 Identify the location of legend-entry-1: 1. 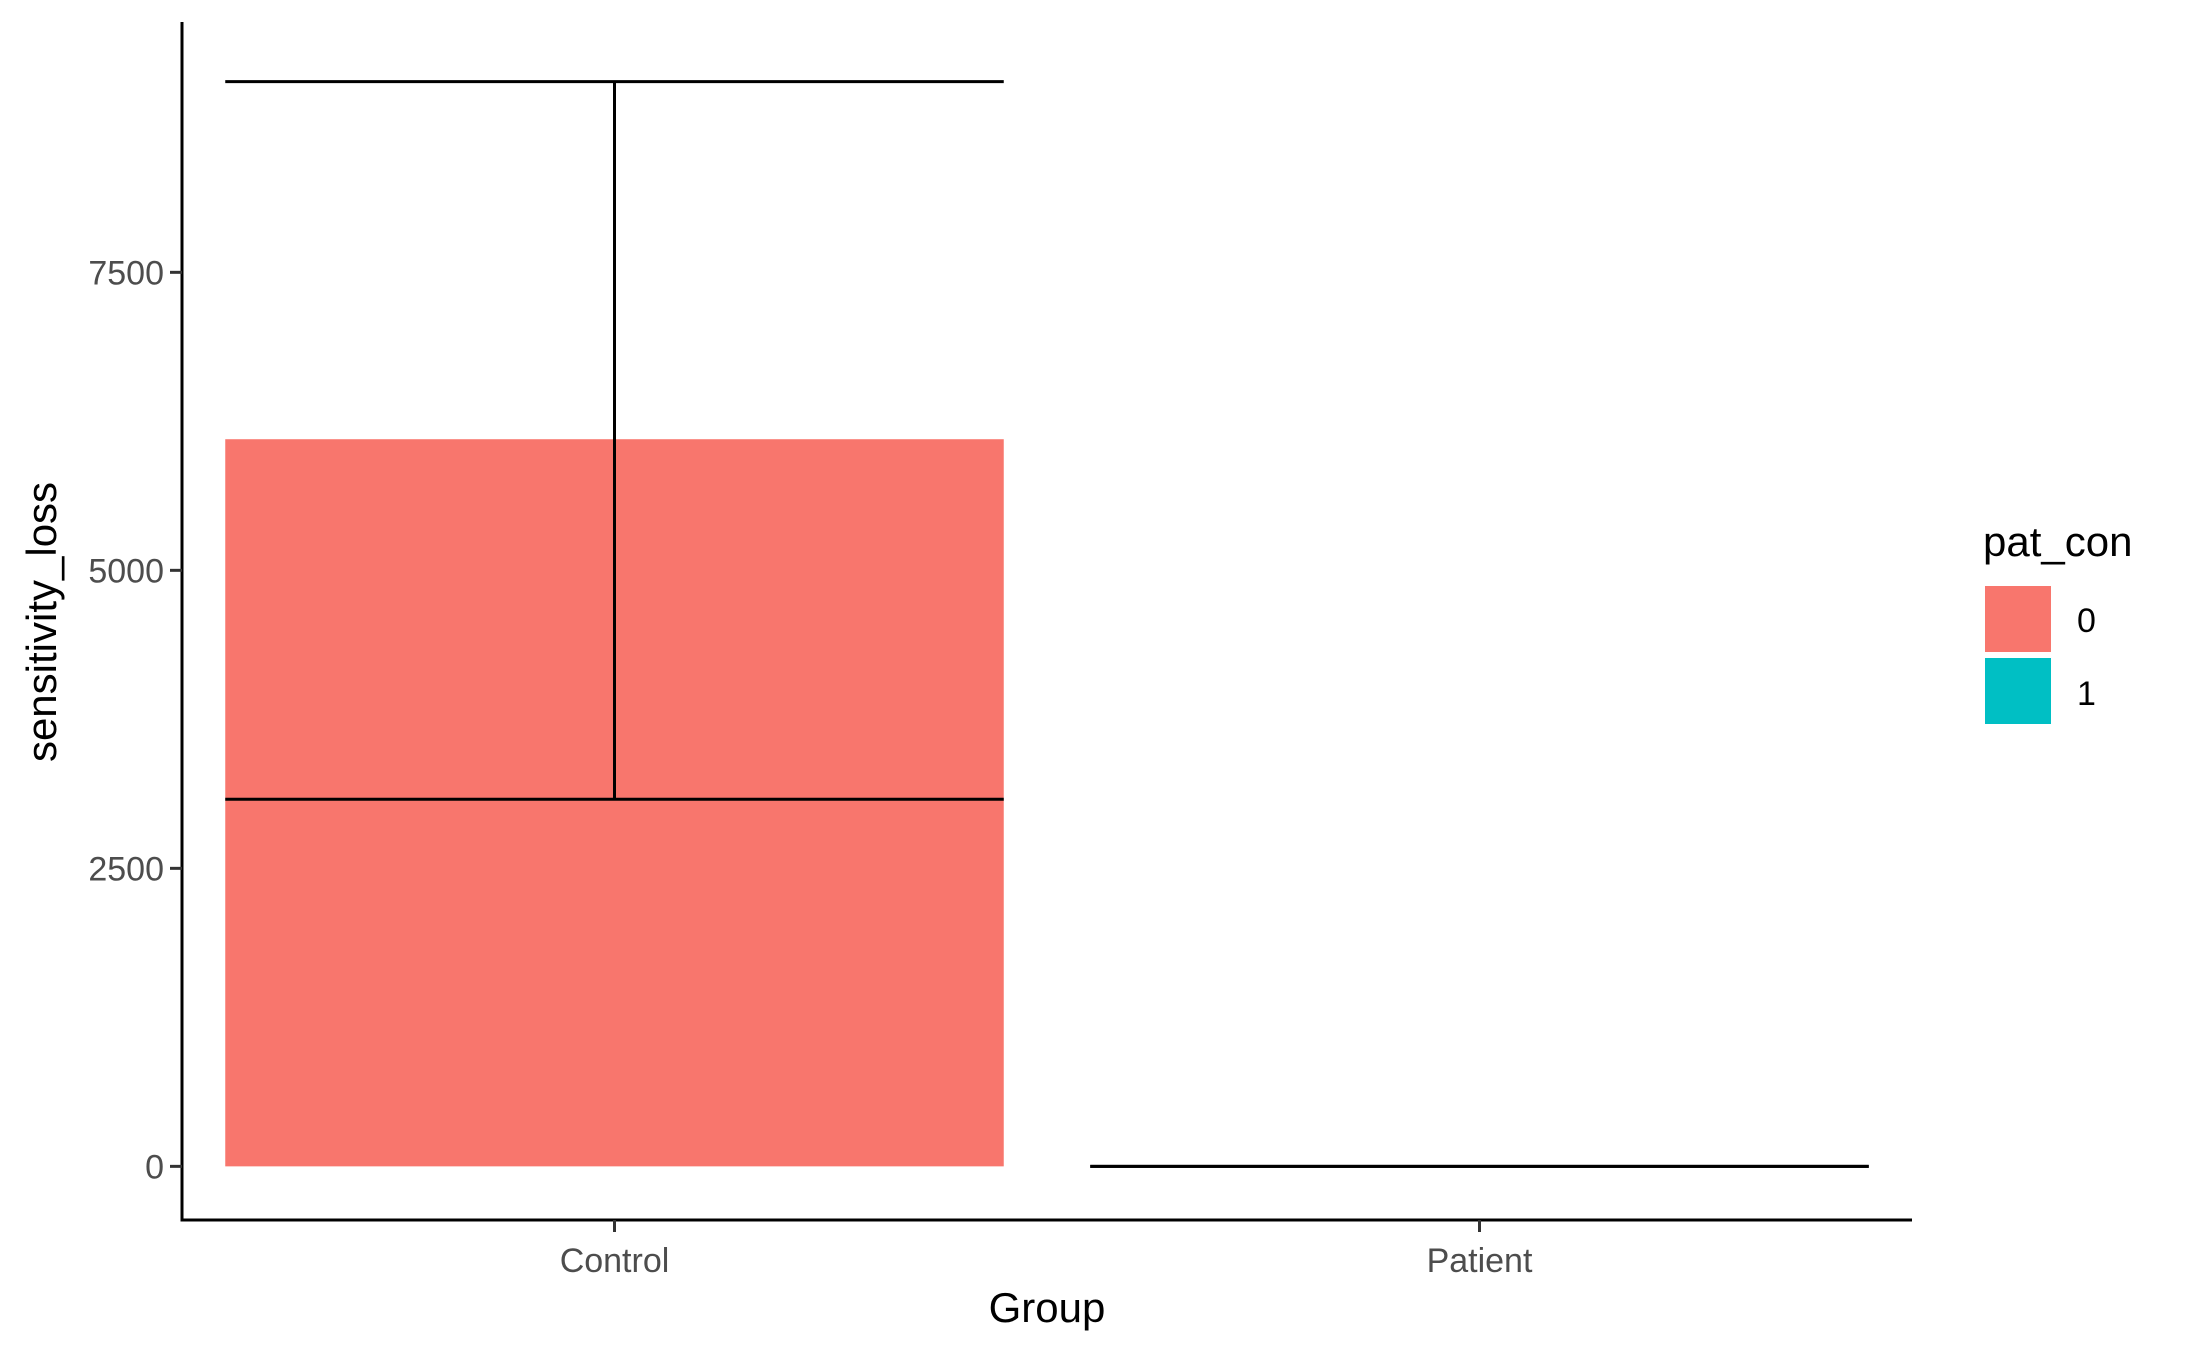
(2040, 691).